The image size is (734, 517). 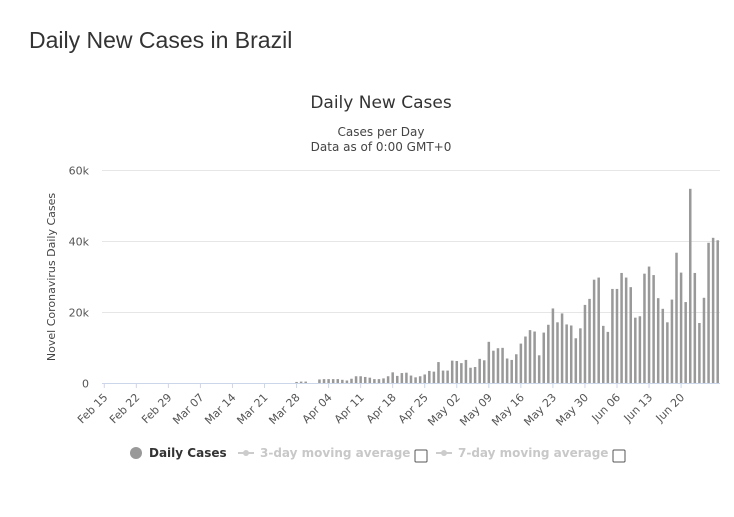 I want to click on checkbox-3-day-moving-average, so click(x=421, y=456).